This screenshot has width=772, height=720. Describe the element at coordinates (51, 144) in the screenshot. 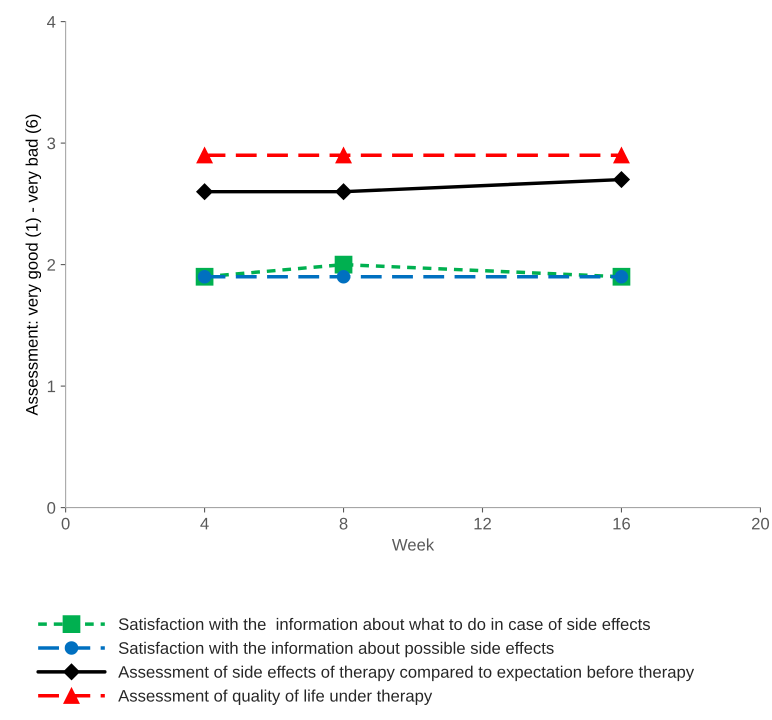

I see `y-tick-label: 3` at that location.